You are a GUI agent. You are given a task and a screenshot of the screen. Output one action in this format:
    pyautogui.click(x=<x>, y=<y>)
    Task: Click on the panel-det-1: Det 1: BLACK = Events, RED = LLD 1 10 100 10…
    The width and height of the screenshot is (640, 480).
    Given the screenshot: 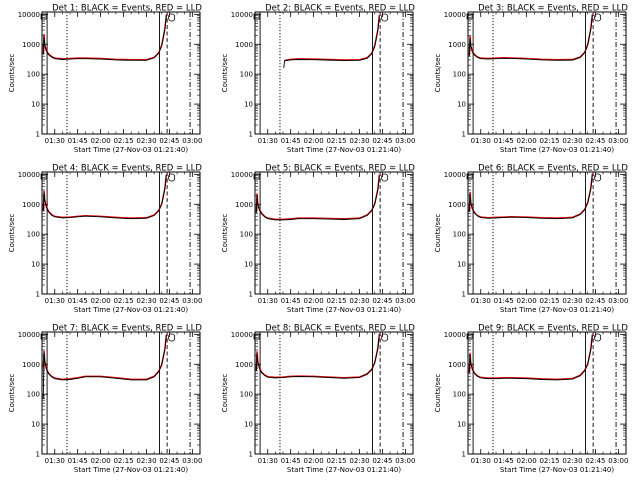 What is the action you would take?
    pyautogui.click(x=105, y=79)
    